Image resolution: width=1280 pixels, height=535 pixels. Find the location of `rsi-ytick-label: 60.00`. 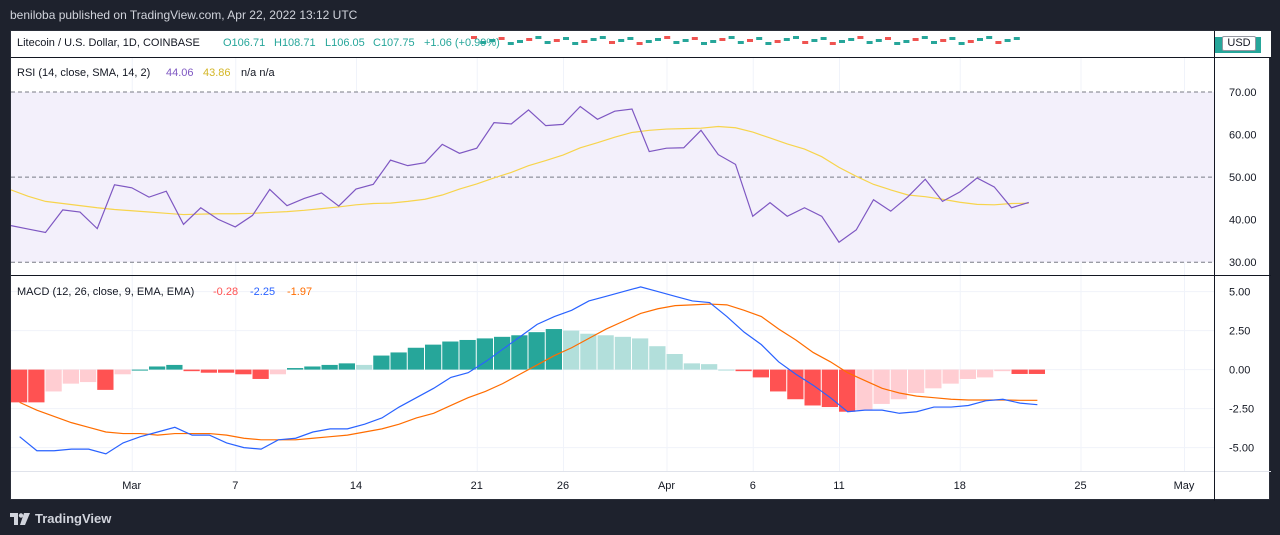

rsi-ytick-label: 60.00 is located at coordinates (1243, 136).